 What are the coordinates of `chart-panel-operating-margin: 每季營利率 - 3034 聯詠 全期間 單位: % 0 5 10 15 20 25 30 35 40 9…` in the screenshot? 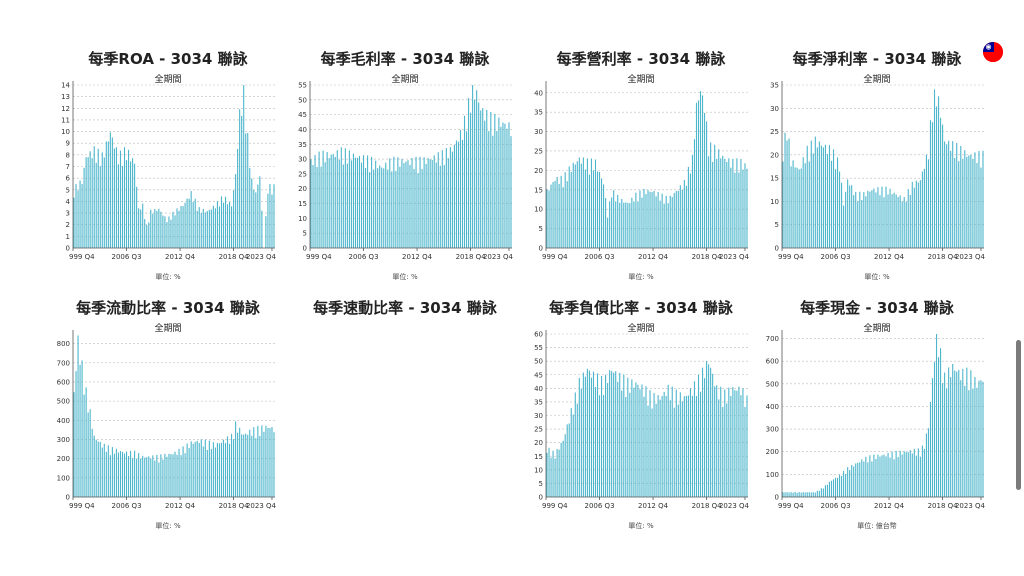 It's located at (641, 163).